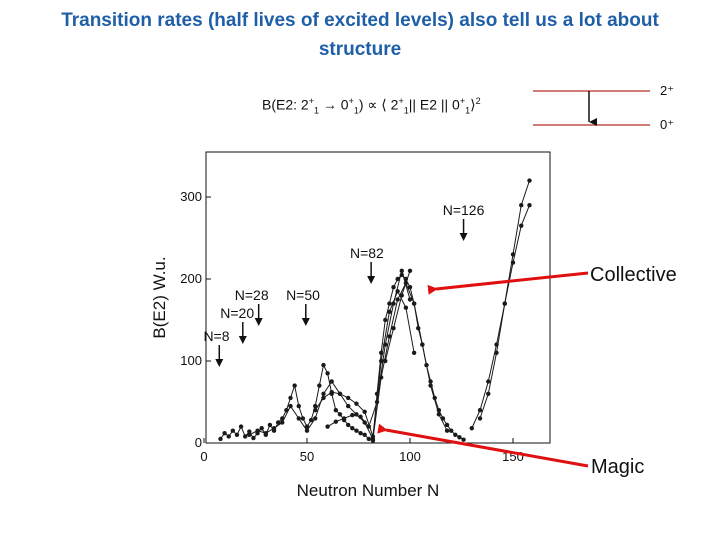 This screenshot has height=540, width=720. I want to click on magic-number-label: N=28, so click(252, 295).